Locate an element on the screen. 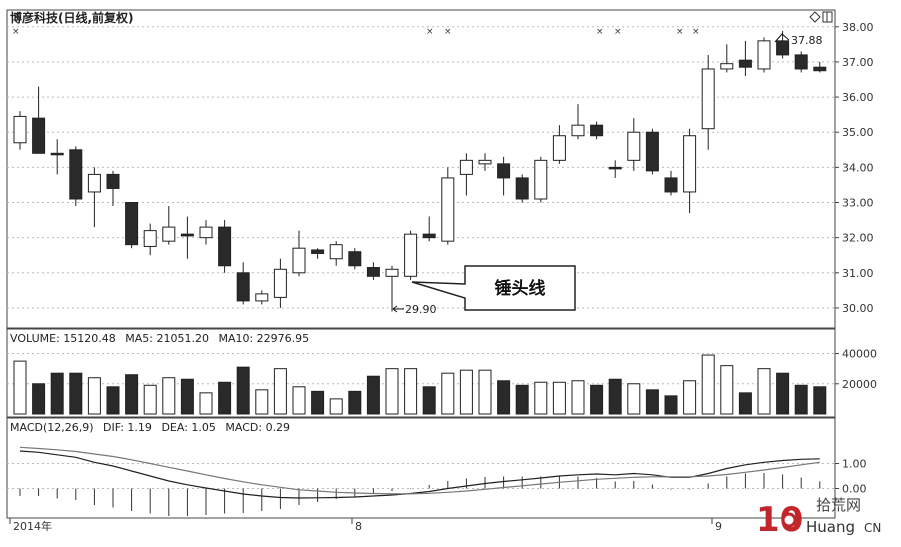  date-label: 9 is located at coordinates (718, 526).